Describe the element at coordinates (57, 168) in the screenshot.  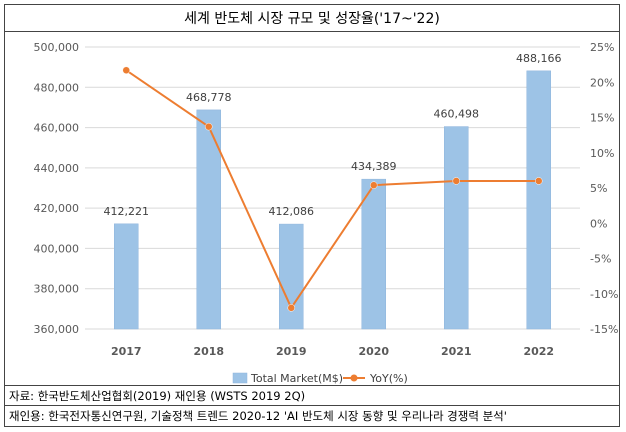
I see `y-left-tick-label: 440,000` at that location.